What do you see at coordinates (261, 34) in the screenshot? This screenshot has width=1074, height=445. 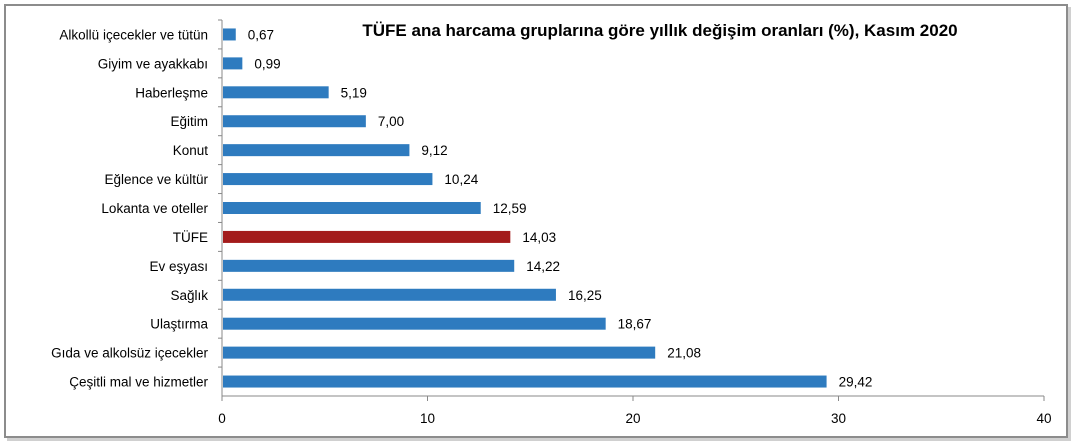 I see `value-label: 0,67` at bounding box center [261, 34].